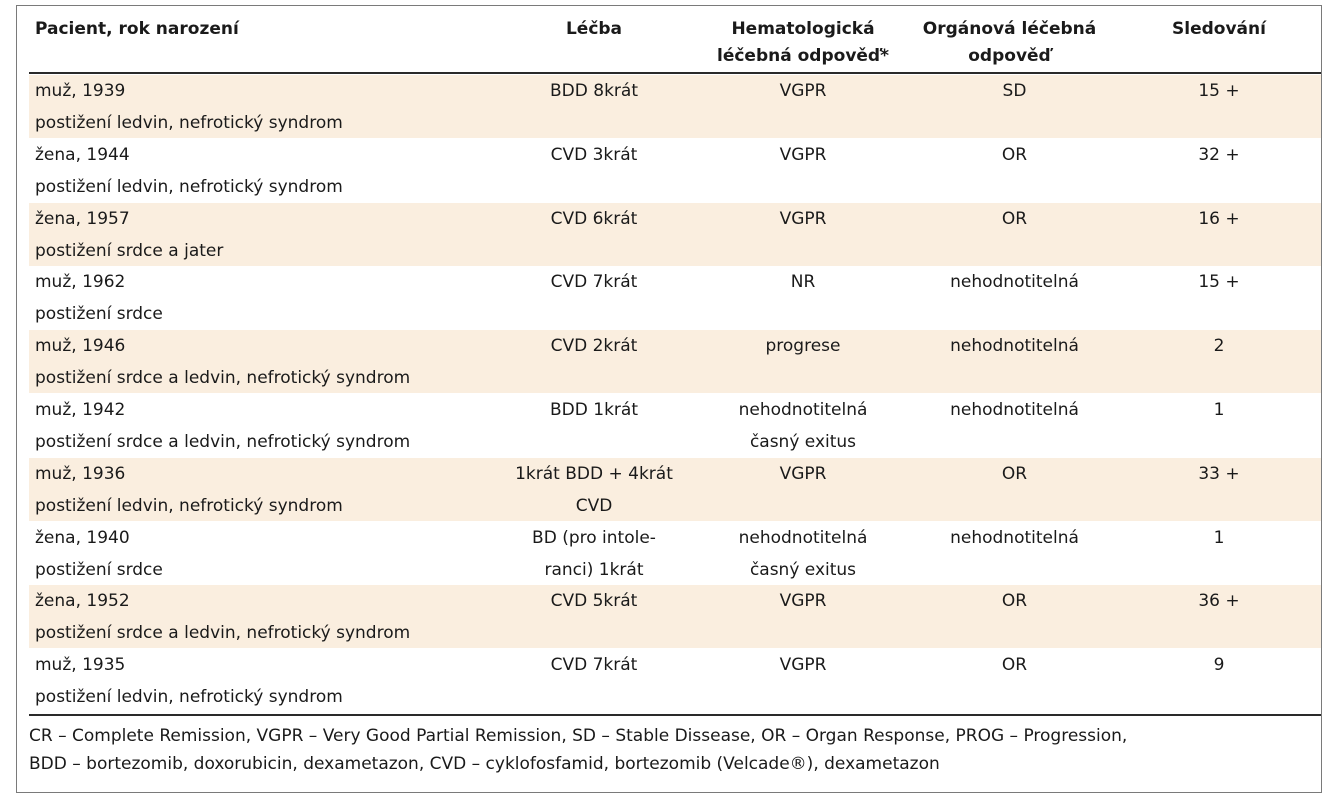 The width and height of the screenshot is (1334, 800). What do you see at coordinates (1009, 42) in the screenshot?
I see `header-organ: Orgánová léčebná odpověď` at bounding box center [1009, 42].